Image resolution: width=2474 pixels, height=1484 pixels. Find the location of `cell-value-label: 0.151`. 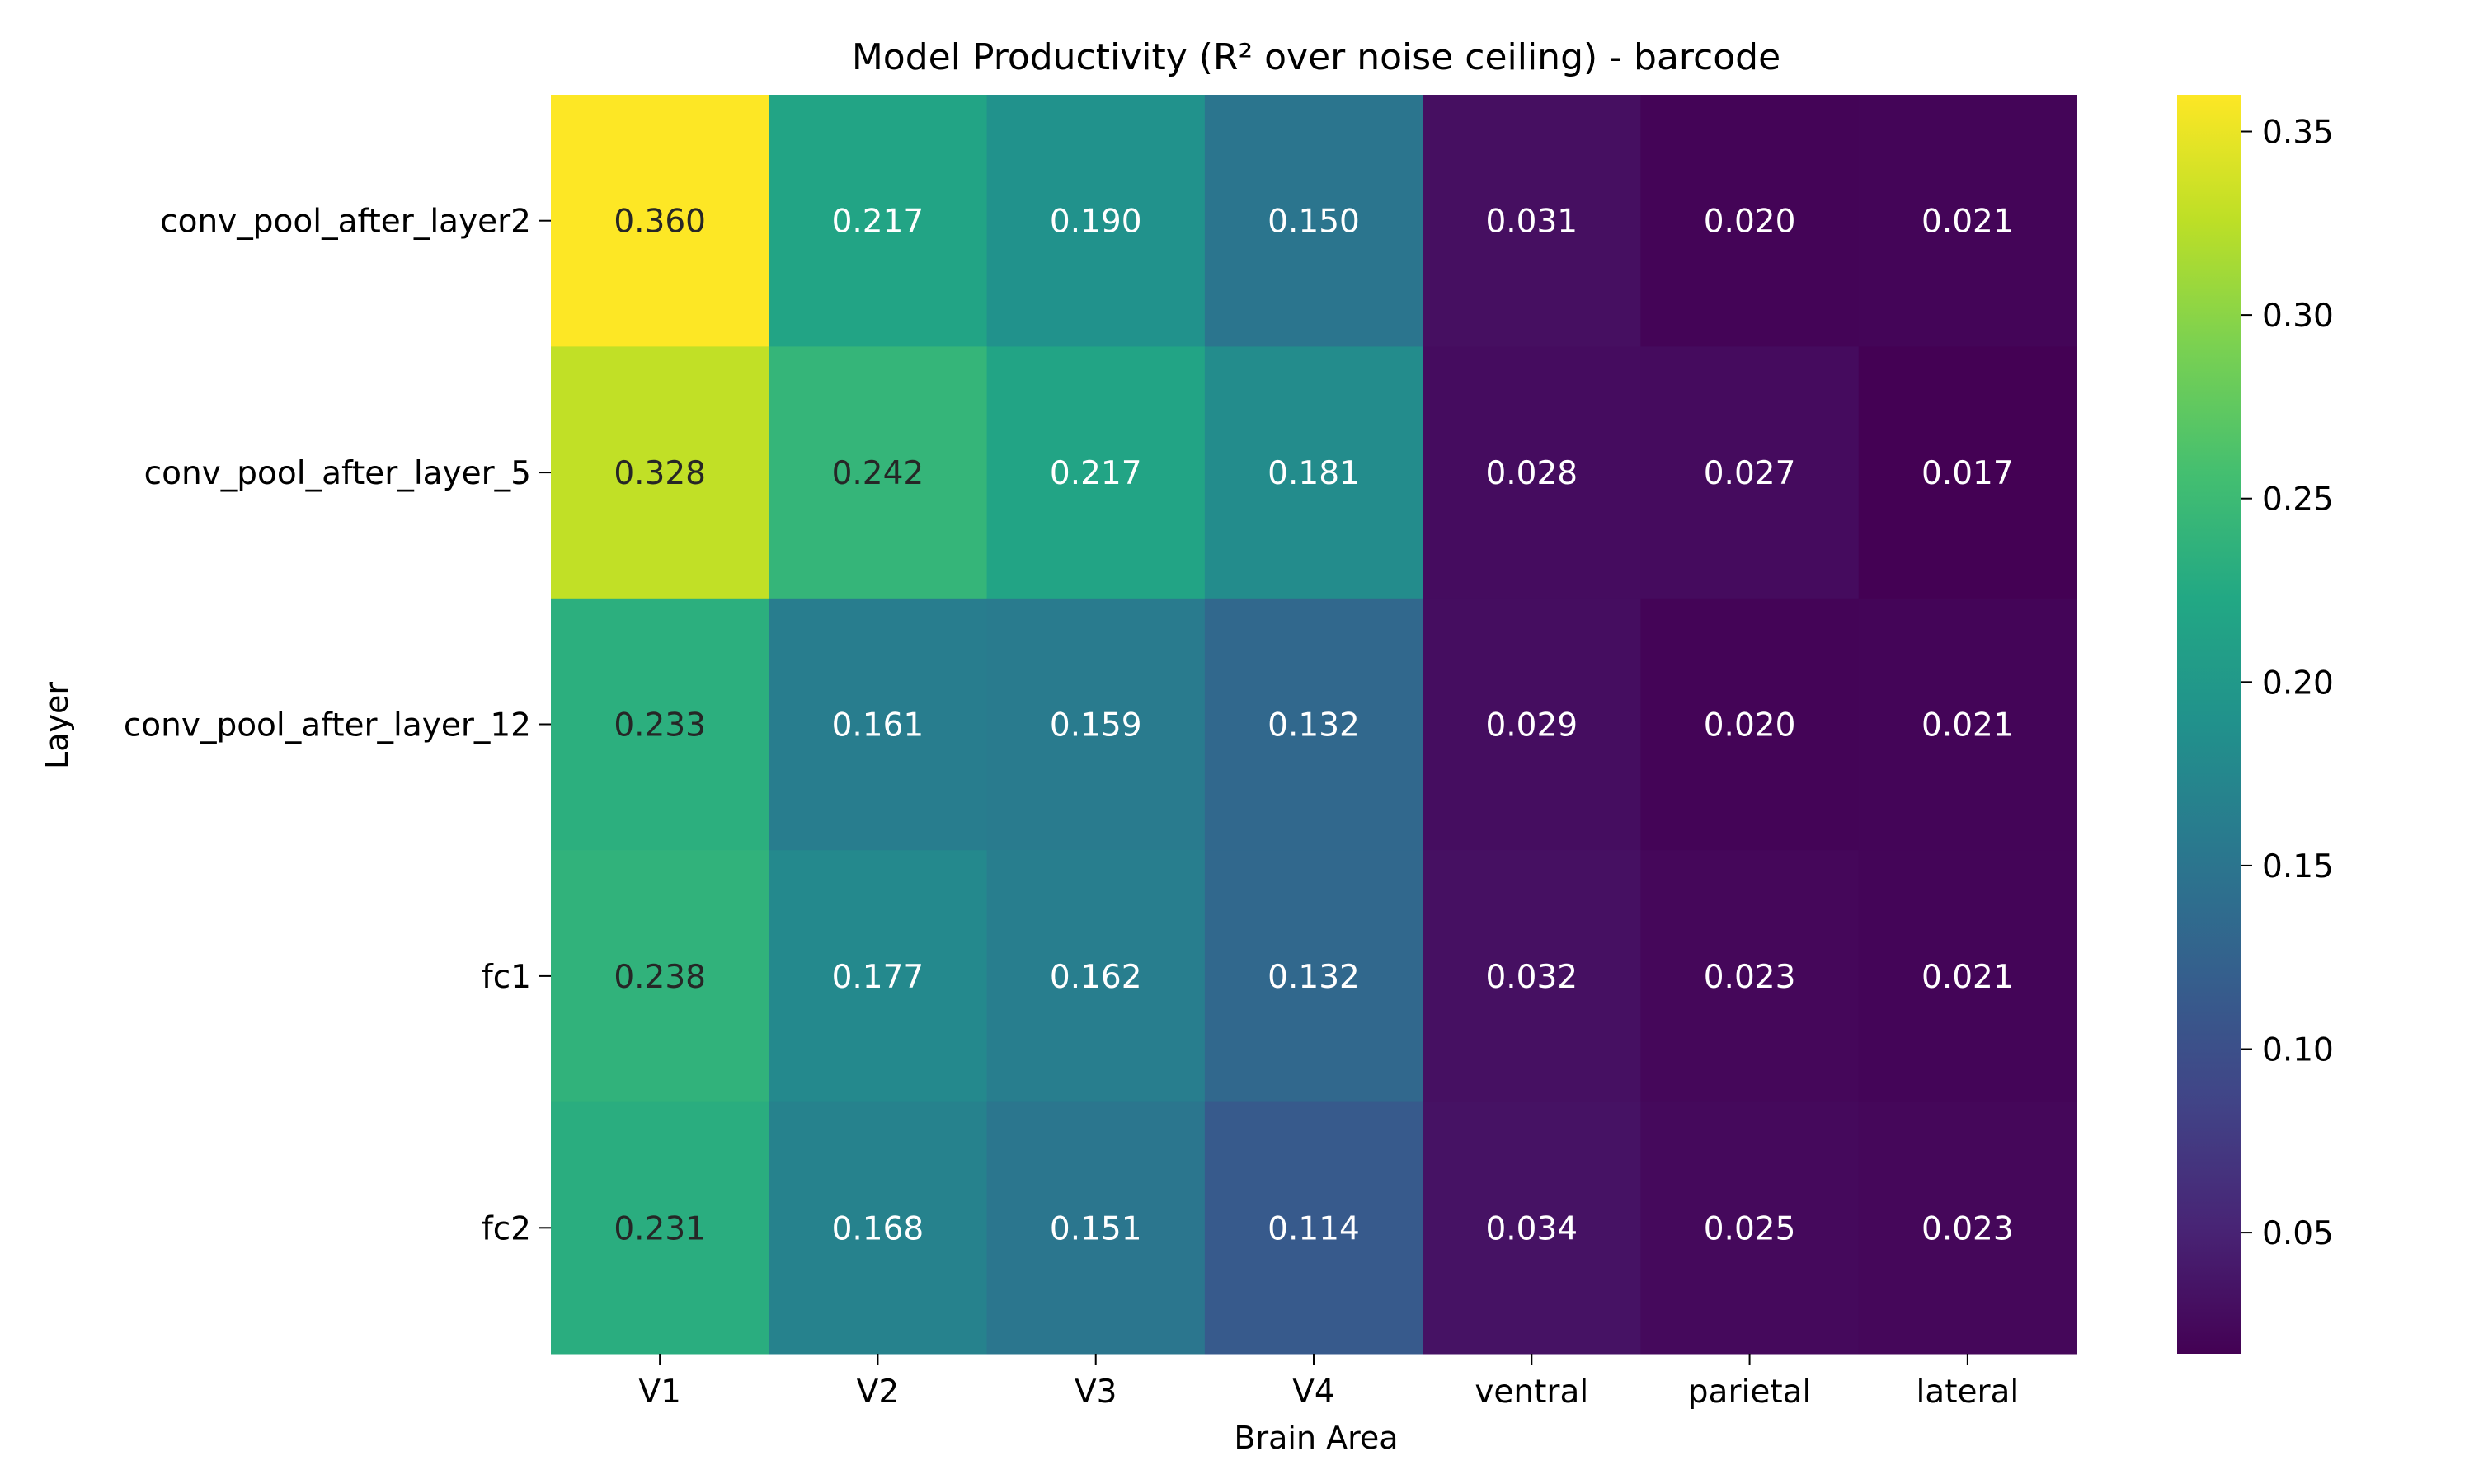

cell-value-label: 0.151 is located at coordinates (1096, 1228).